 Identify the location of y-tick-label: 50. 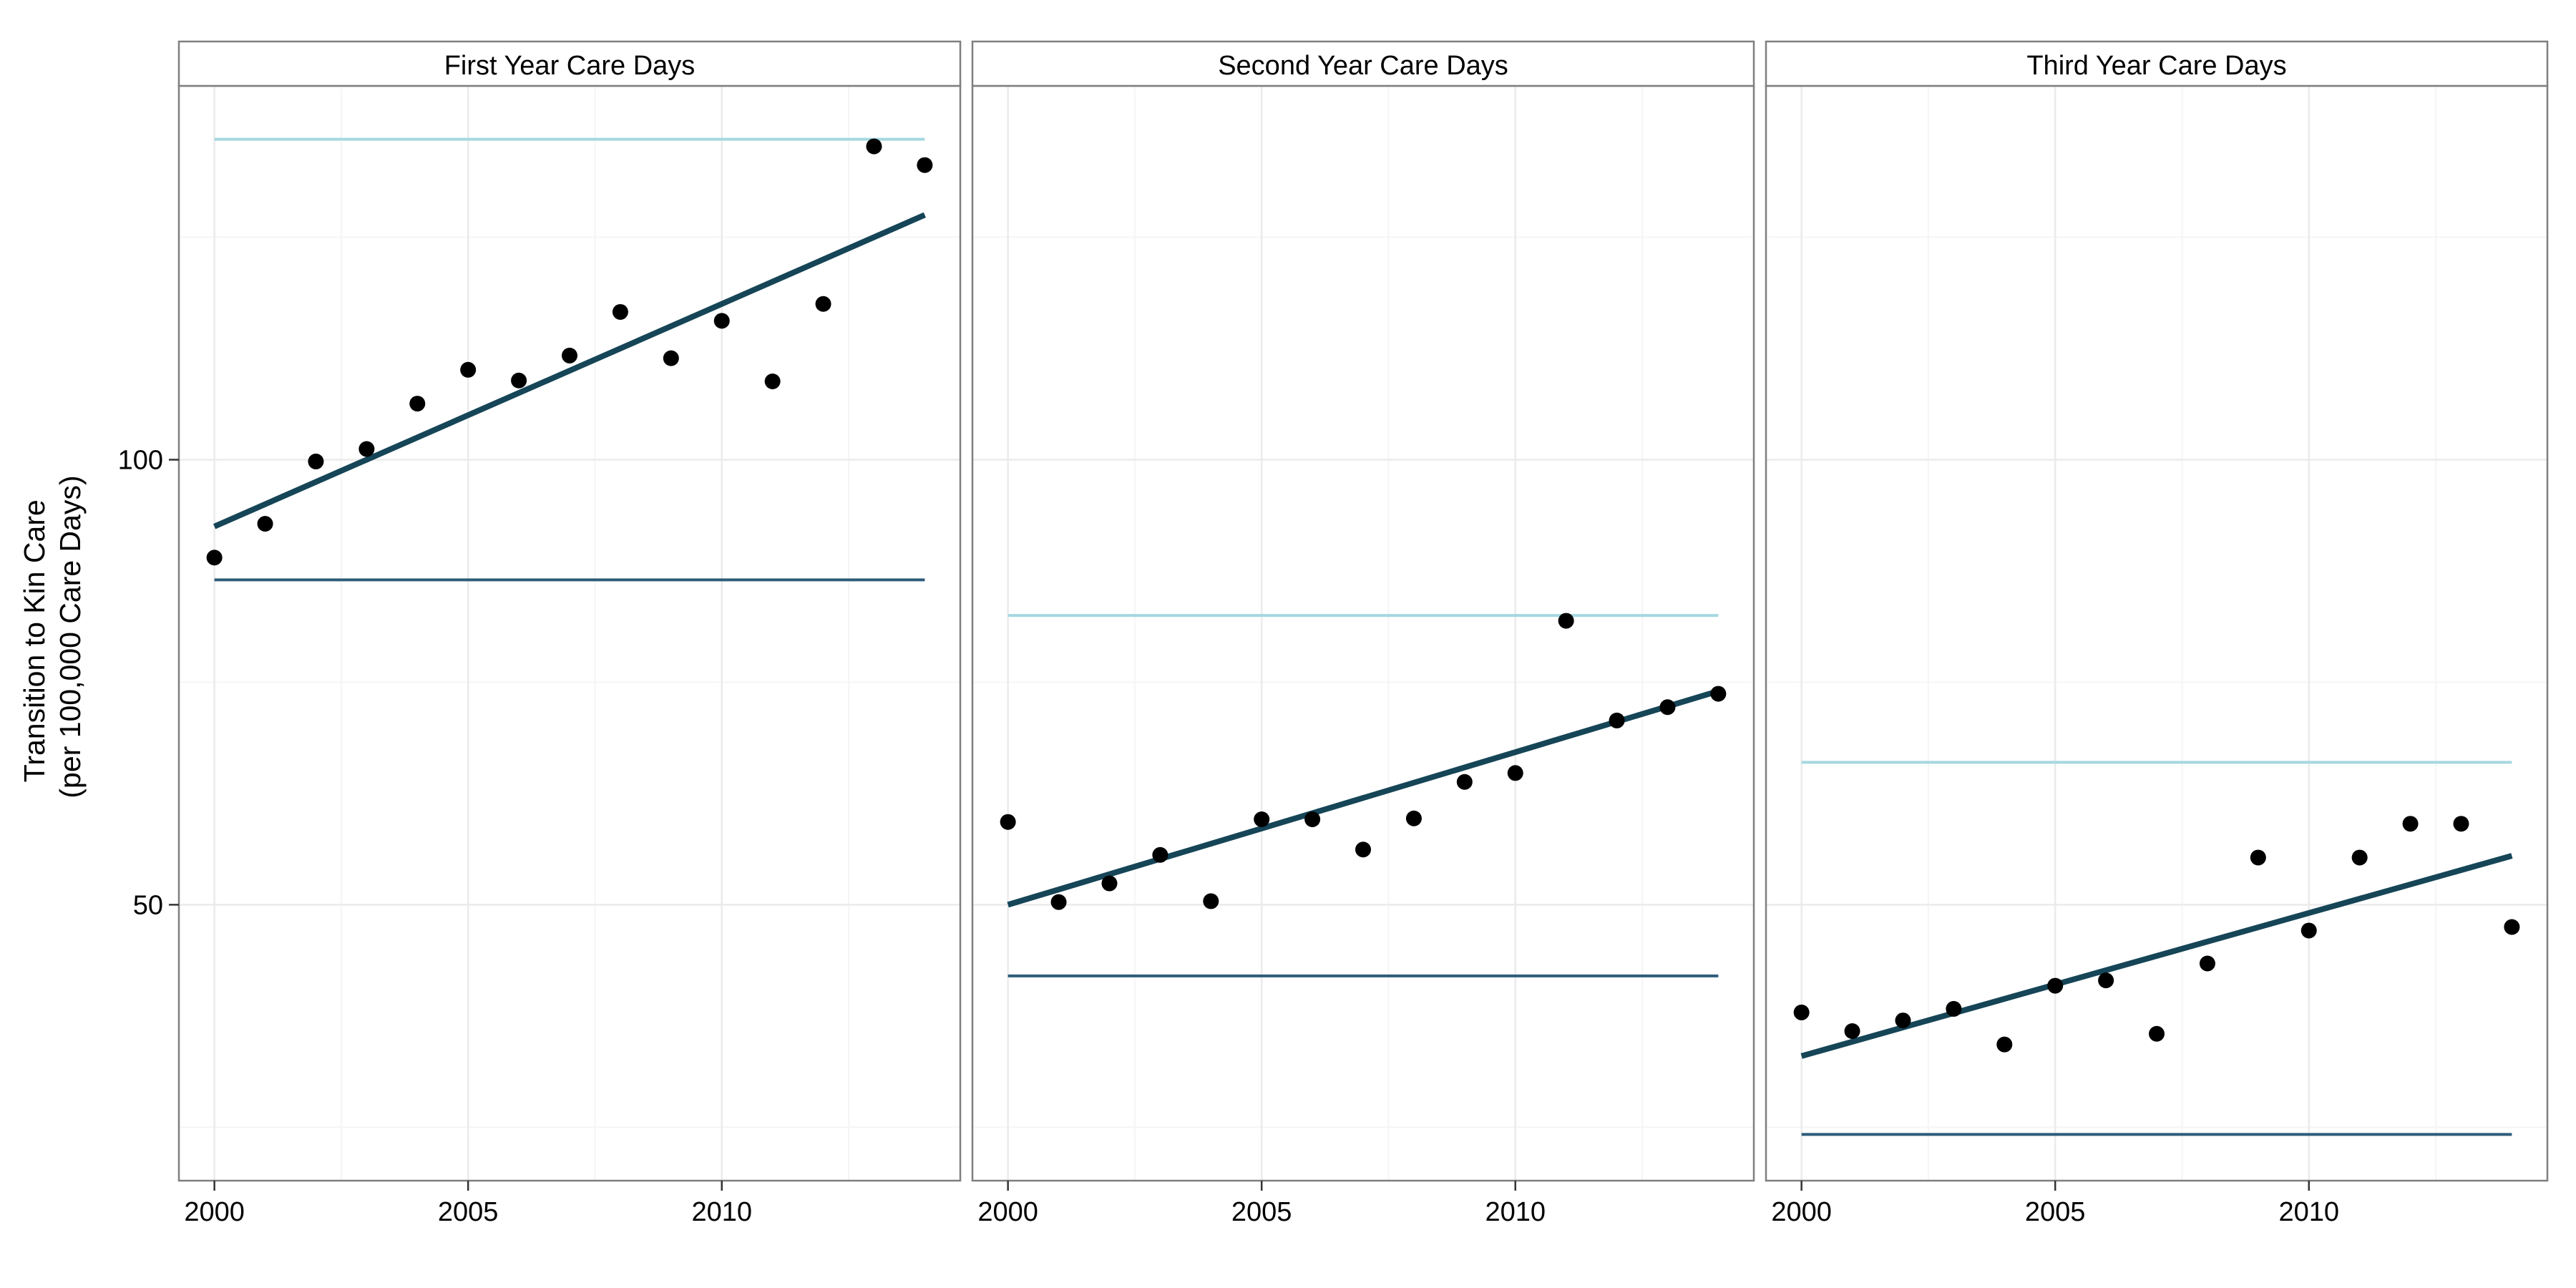
(148, 905).